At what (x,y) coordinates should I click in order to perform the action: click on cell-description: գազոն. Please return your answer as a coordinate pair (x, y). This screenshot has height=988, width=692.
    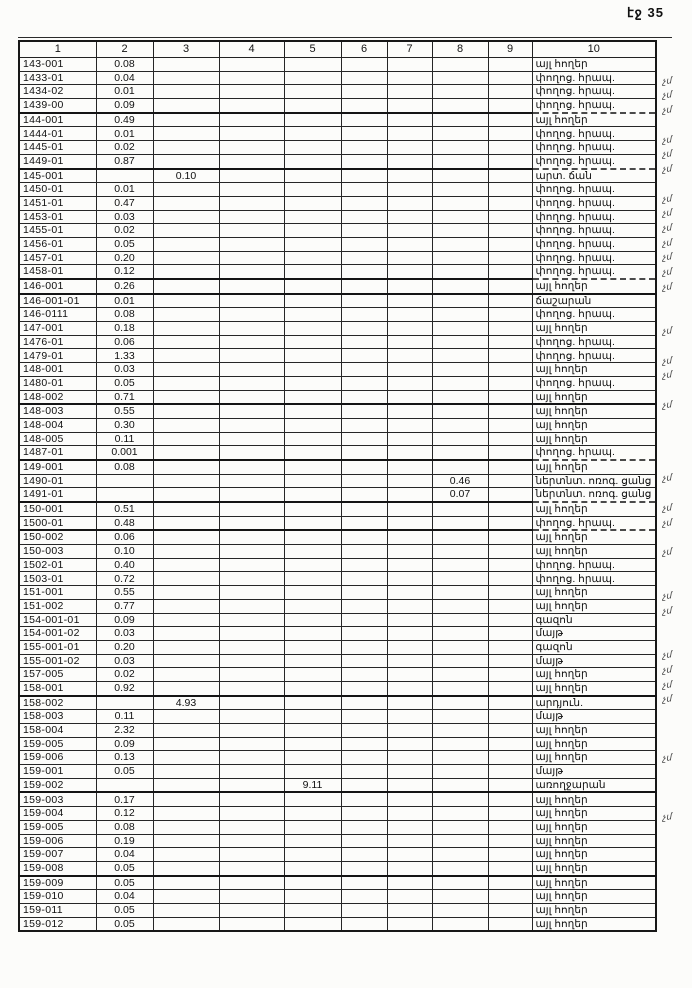
    Looking at the image, I should click on (594, 647).